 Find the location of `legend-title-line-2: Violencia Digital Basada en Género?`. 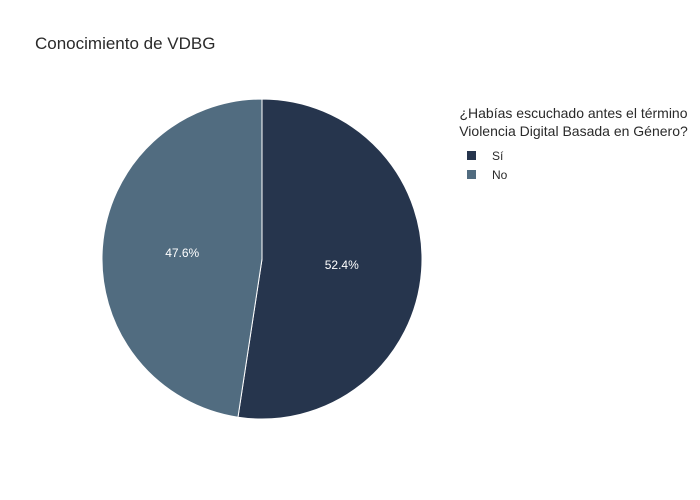

legend-title-line-2: Violencia Digital Basada en Género? is located at coordinates (573, 131).